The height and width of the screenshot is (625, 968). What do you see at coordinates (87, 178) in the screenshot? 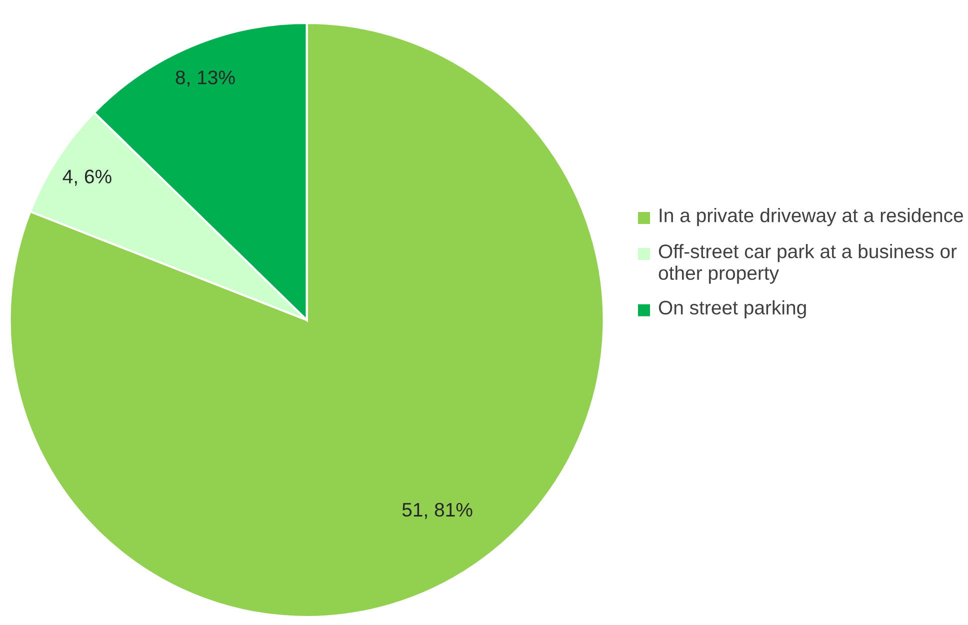
I see `data-label: 4, 6%` at bounding box center [87, 178].